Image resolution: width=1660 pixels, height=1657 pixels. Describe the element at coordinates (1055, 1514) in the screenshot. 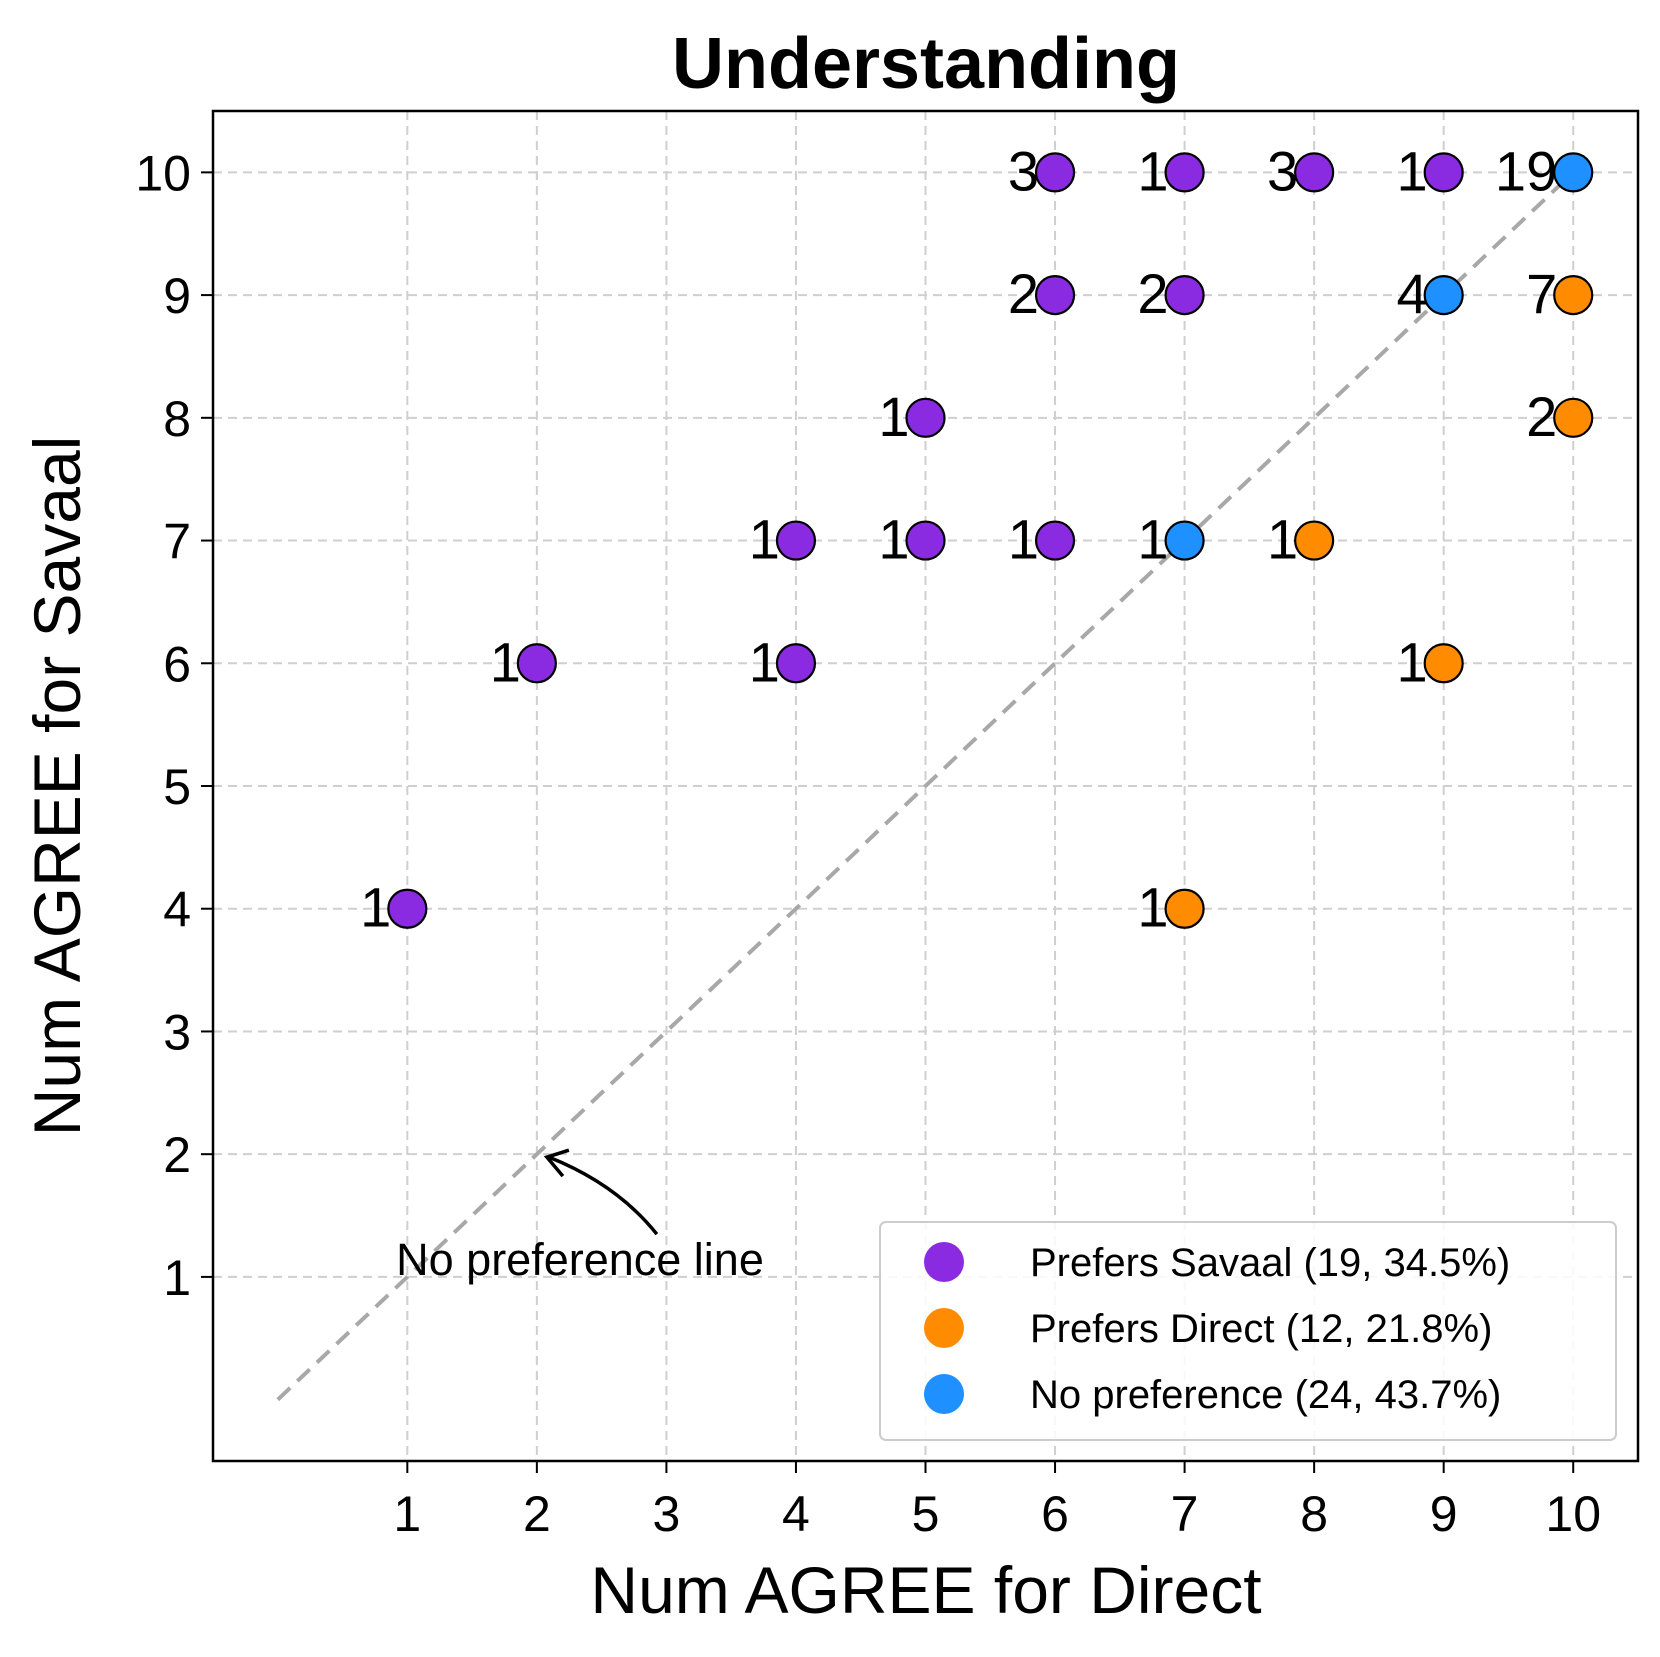

I see `x-tick-label: 6` at that location.